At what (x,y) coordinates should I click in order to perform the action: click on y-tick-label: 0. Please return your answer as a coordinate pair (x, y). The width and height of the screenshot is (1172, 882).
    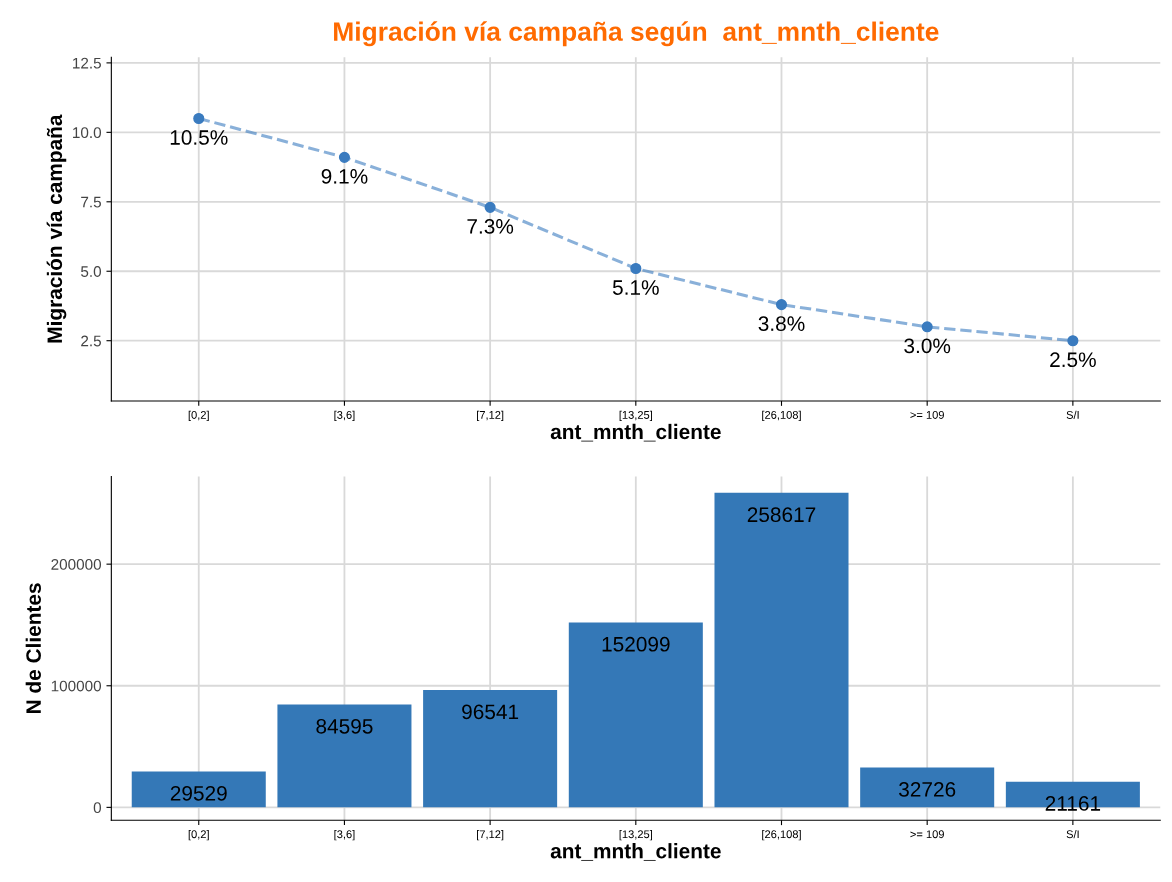
    Looking at the image, I should click on (97, 808).